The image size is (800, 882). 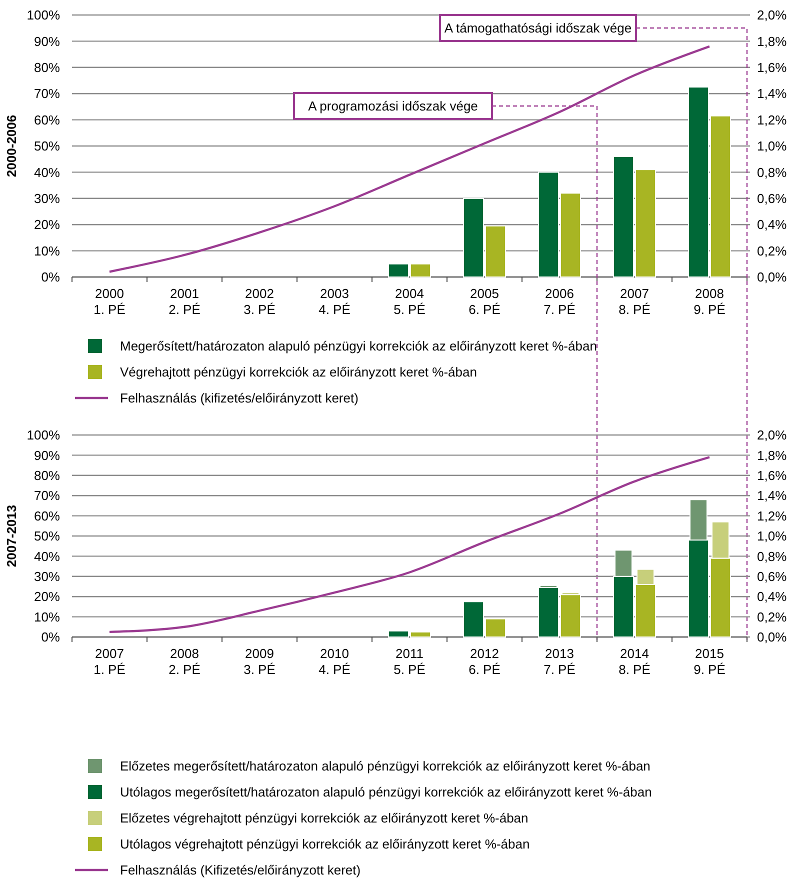 I want to click on x-tick-label: 2008 2. PÉ, so click(x=184, y=661).